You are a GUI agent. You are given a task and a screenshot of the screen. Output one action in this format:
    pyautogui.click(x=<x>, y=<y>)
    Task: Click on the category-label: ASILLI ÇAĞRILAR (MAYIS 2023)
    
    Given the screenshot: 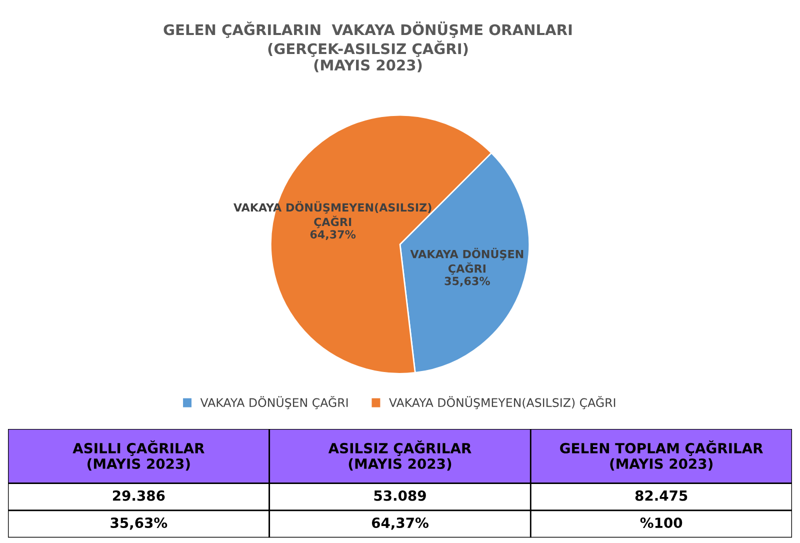 What is the action you would take?
    pyautogui.click(x=138, y=455)
    